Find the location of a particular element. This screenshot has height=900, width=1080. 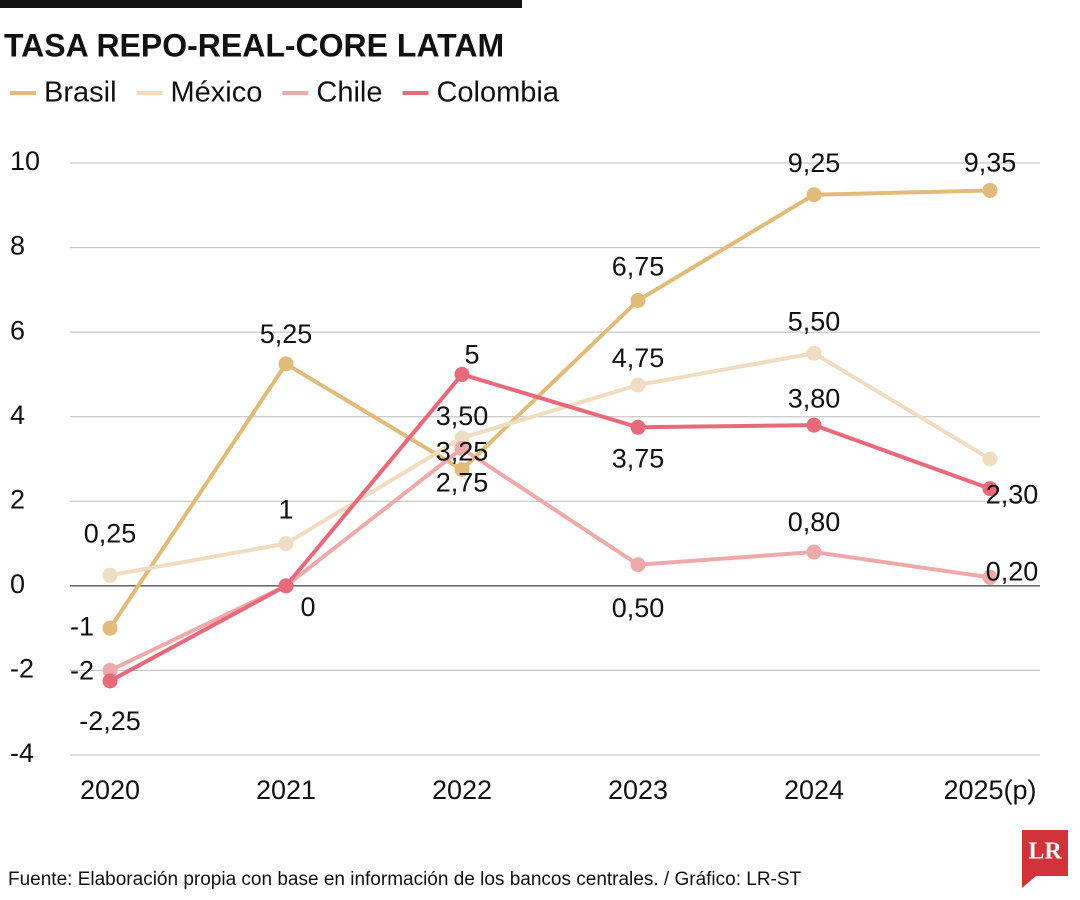

data-label: 0,50 is located at coordinates (638, 608).